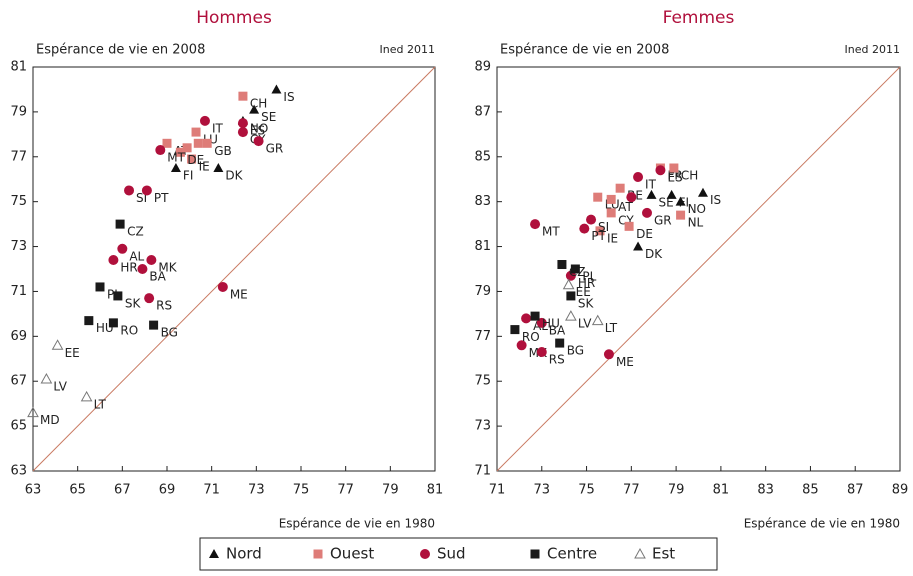  I want to click on point-label: RS, so click(164, 306).